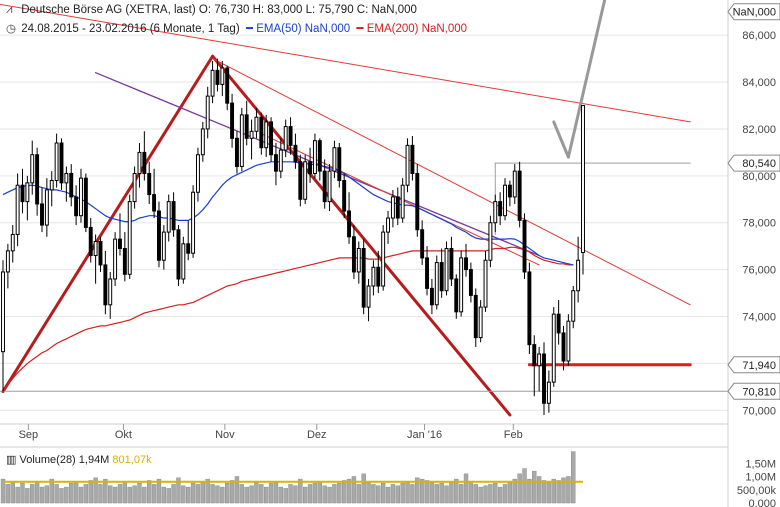  What do you see at coordinates (561, 139) in the screenshot?
I see `projection-down-line` at bounding box center [561, 139].